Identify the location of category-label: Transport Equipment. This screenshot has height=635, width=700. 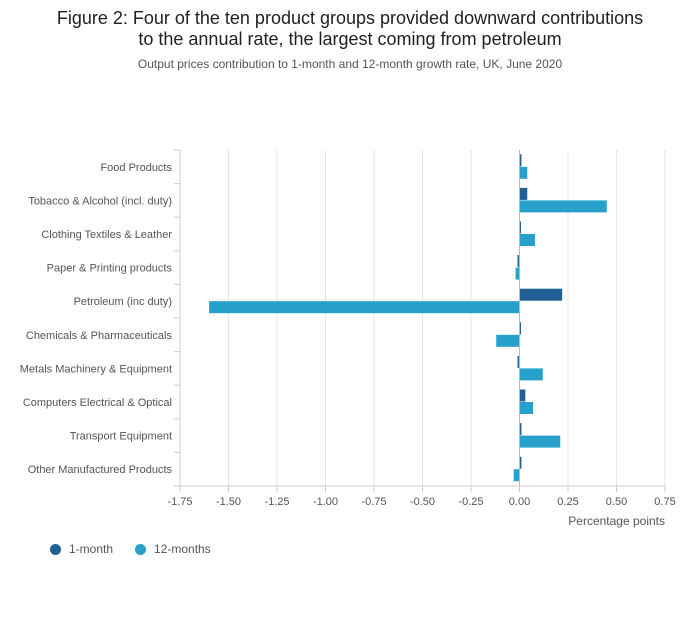
(121, 437).